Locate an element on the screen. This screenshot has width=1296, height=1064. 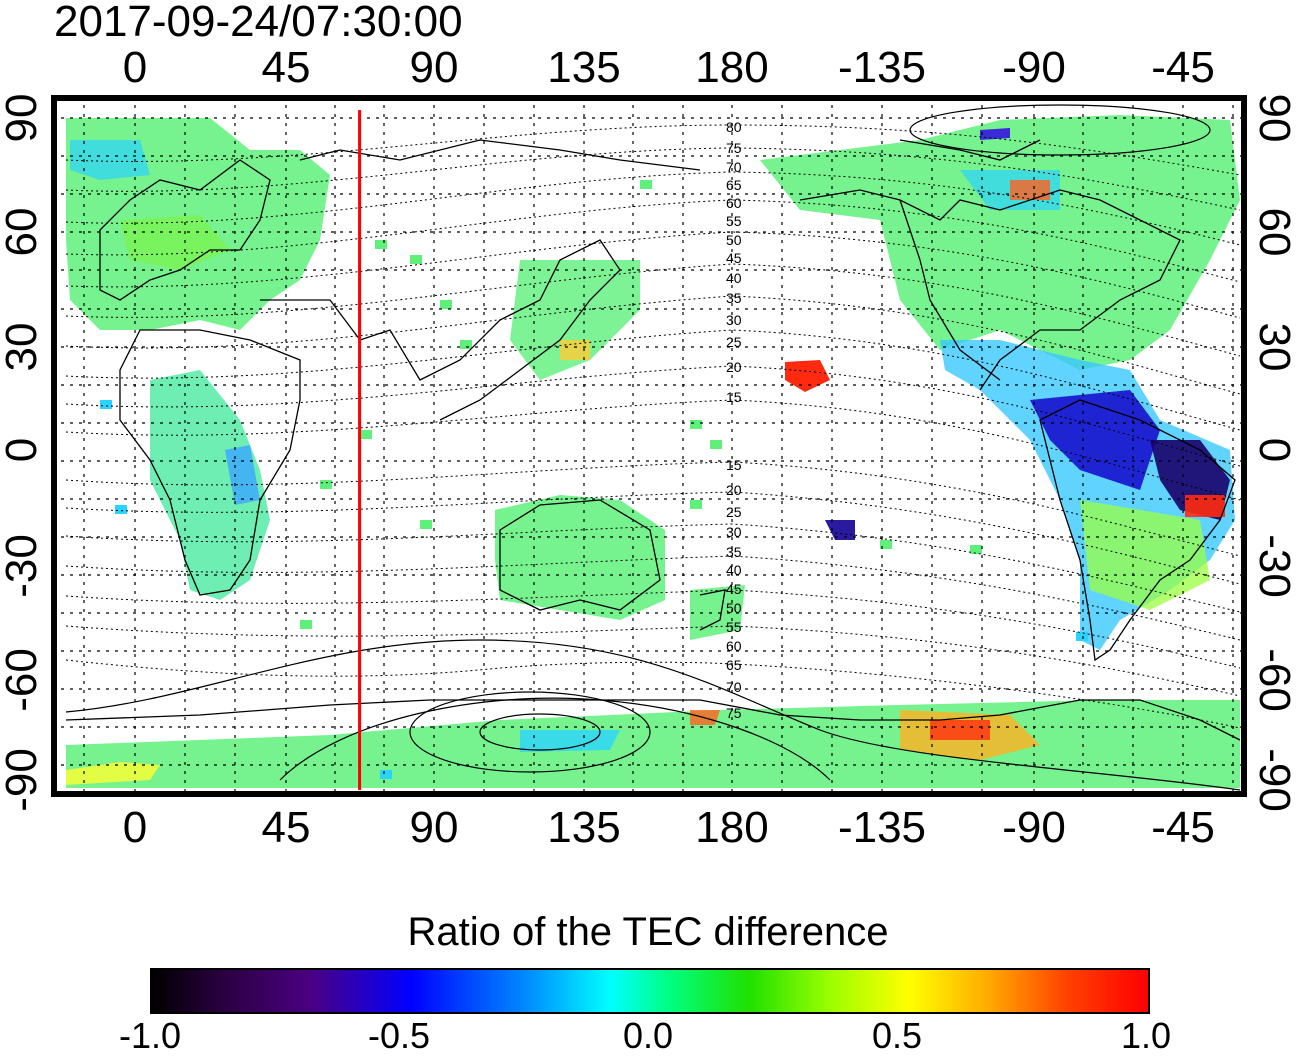
top-lon-label: 0 is located at coordinates (135, 67).